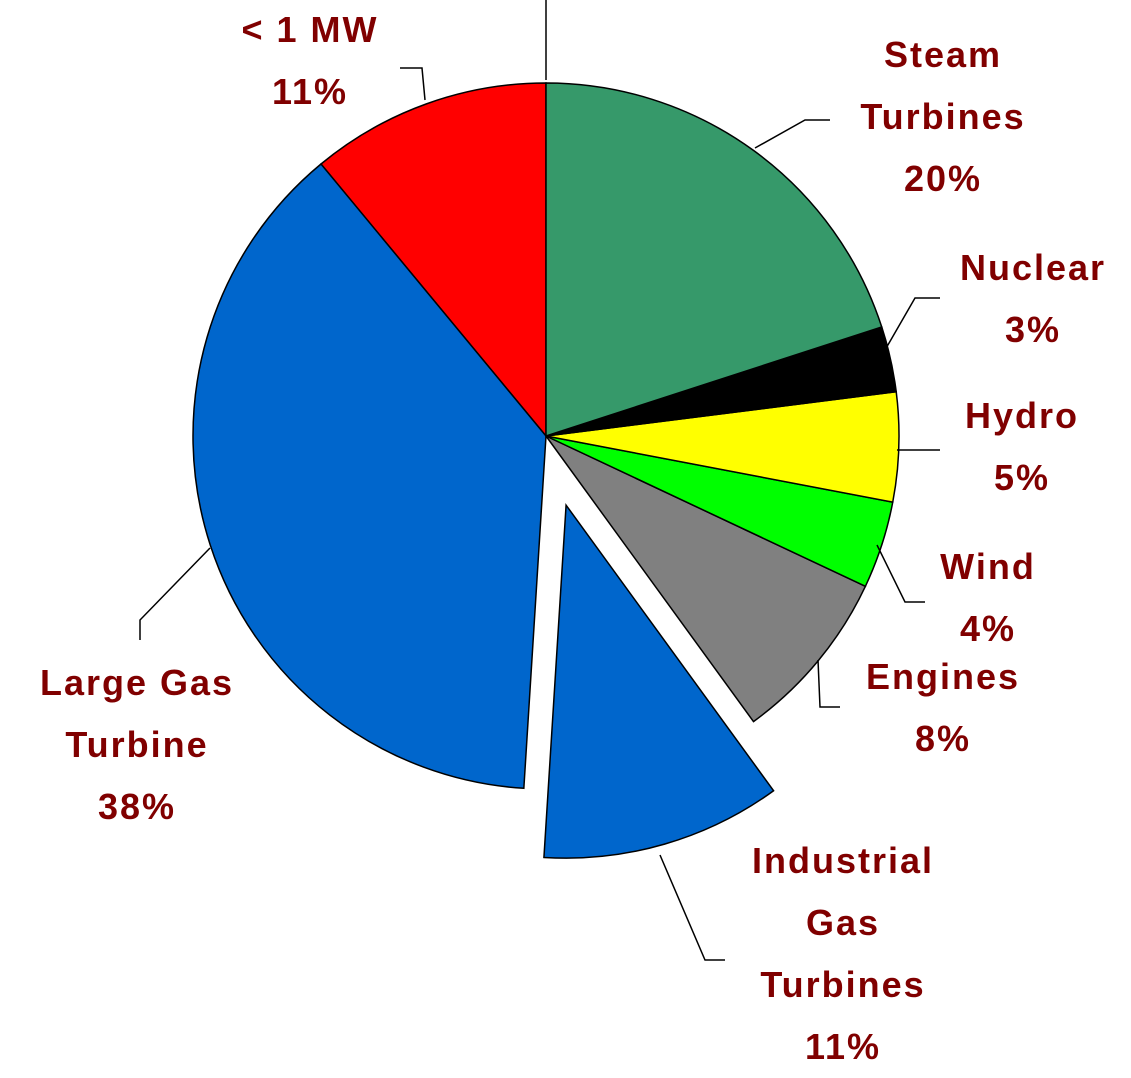  What do you see at coordinates (1033, 267) in the screenshot?
I see `category-label: Nuclear` at bounding box center [1033, 267].